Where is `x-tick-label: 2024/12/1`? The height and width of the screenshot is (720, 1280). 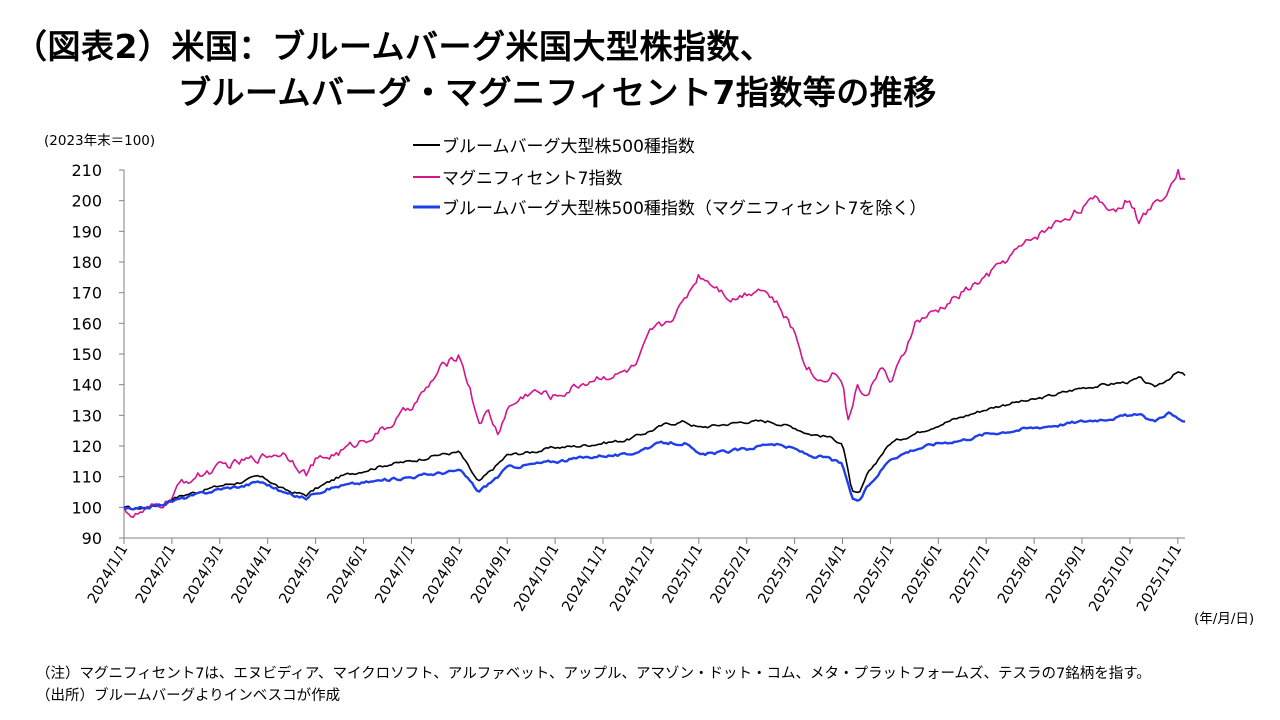 x-tick-label: 2024/12/1 is located at coordinates (632, 578).